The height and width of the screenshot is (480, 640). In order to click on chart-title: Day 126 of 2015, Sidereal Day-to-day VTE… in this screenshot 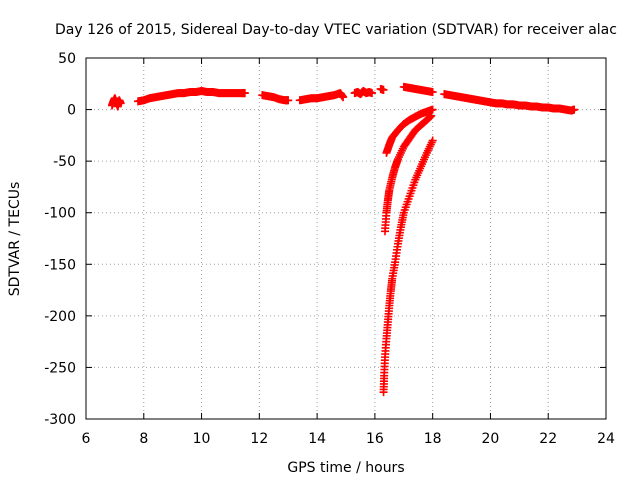, I will do `click(336, 30)`.